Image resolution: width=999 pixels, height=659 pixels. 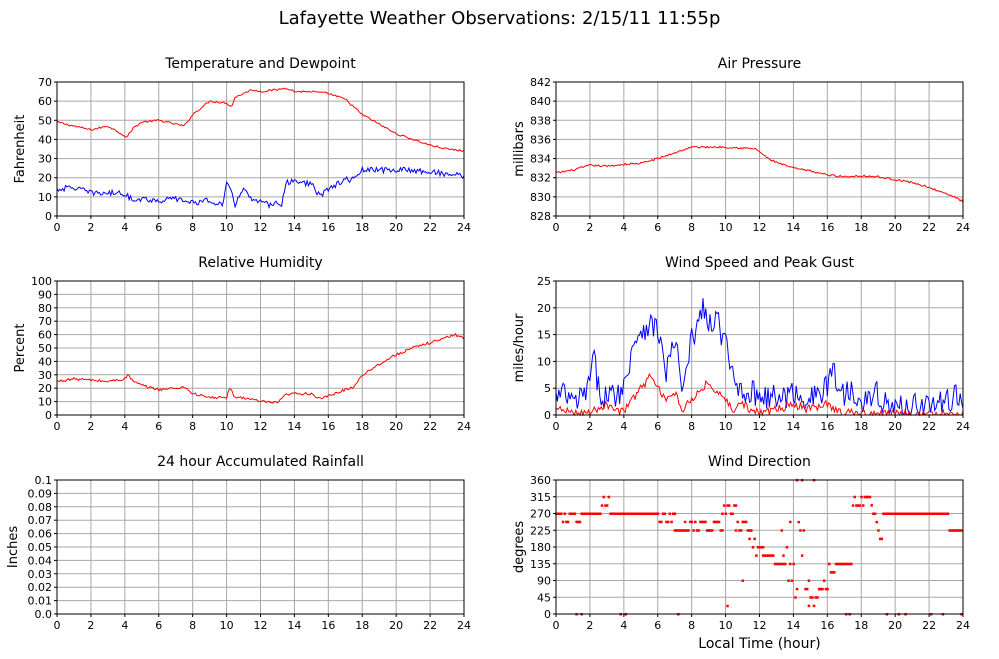 What do you see at coordinates (759, 64) in the screenshot?
I see `chart-title: Air Pressure` at bounding box center [759, 64].